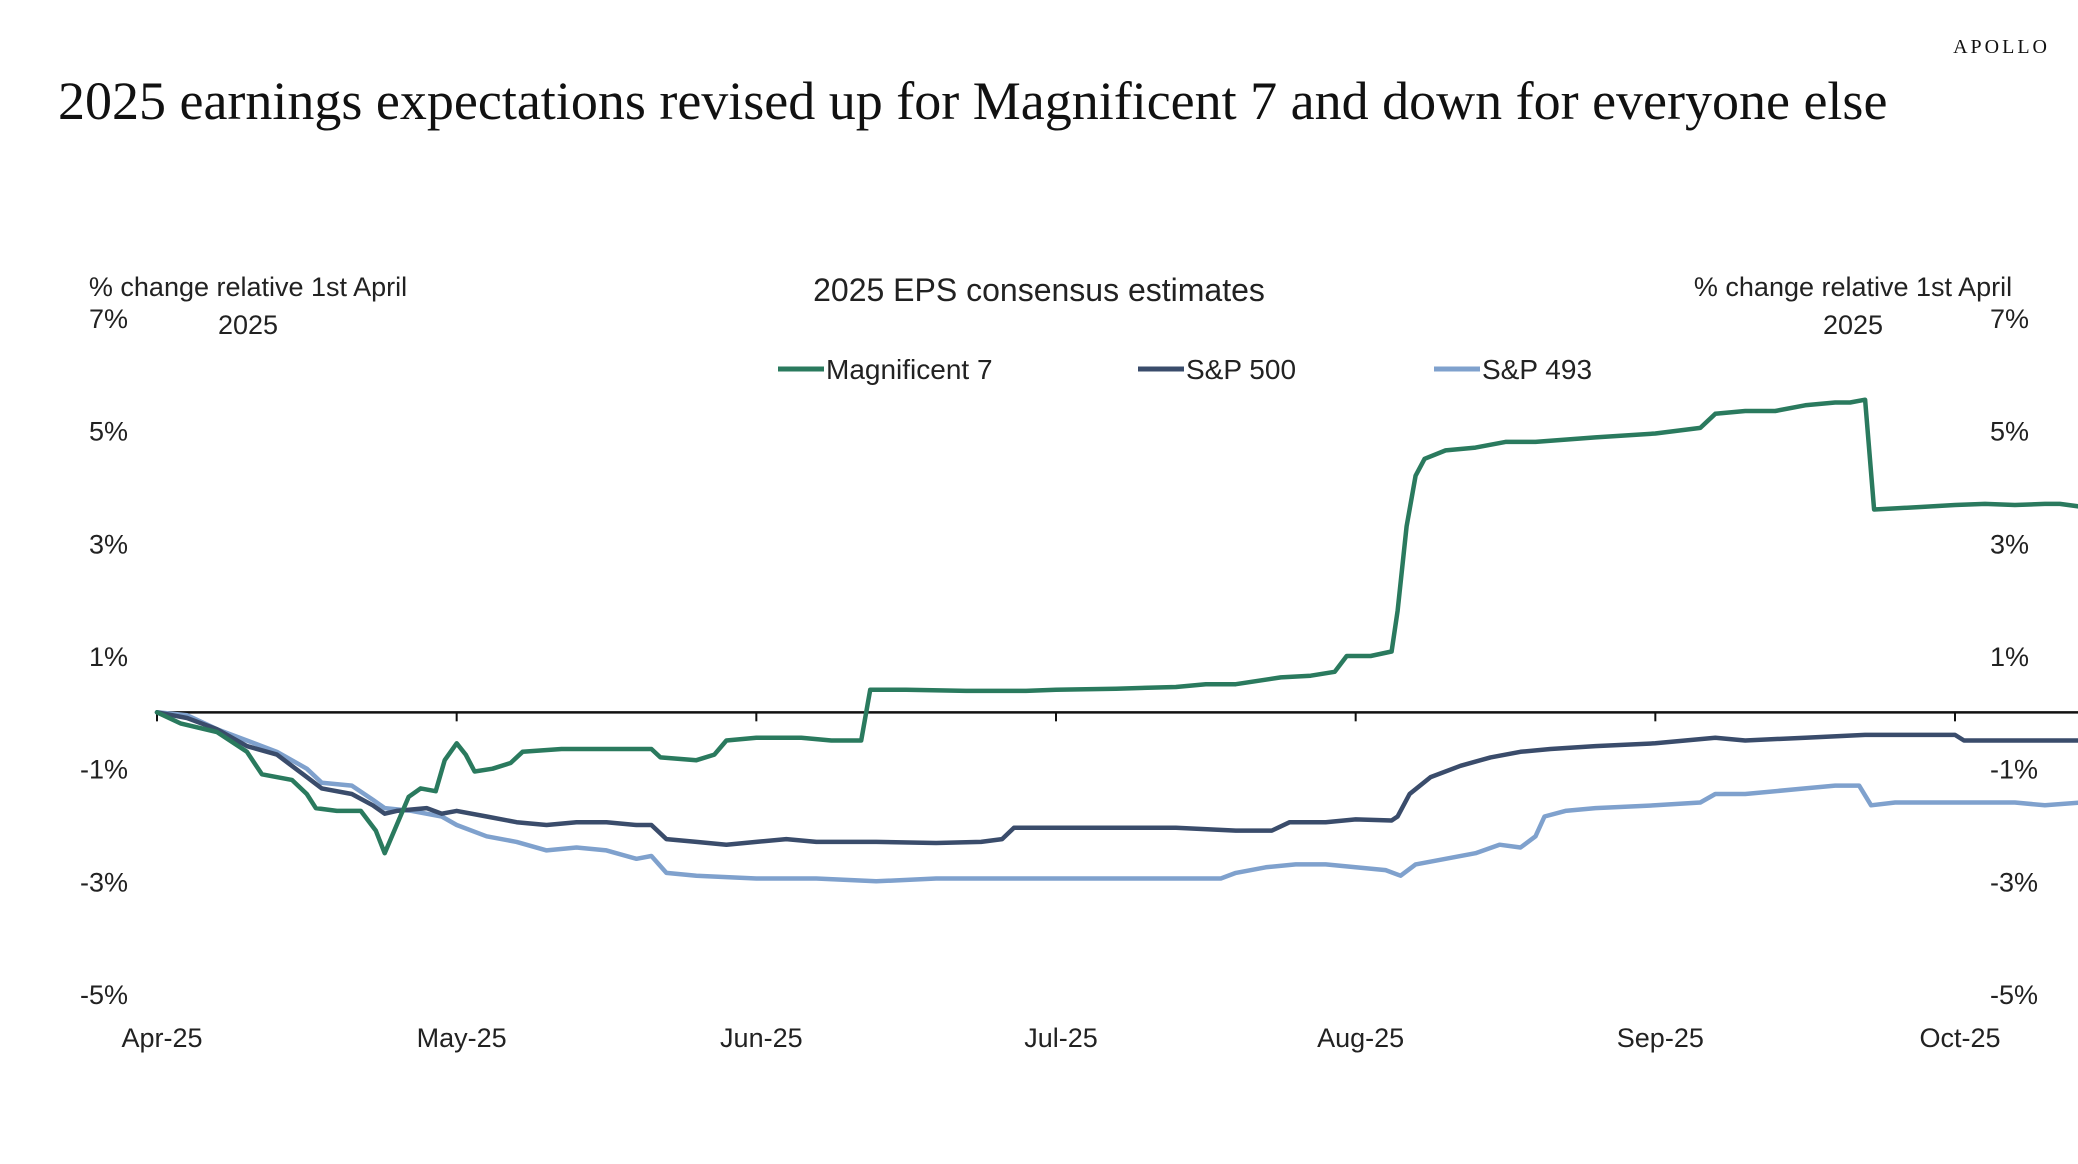 This screenshot has width=2078, height=1164. What do you see at coordinates (1061, 1038) in the screenshot?
I see `x-tick-label: Jul-25` at bounding box center [1061, 1038].